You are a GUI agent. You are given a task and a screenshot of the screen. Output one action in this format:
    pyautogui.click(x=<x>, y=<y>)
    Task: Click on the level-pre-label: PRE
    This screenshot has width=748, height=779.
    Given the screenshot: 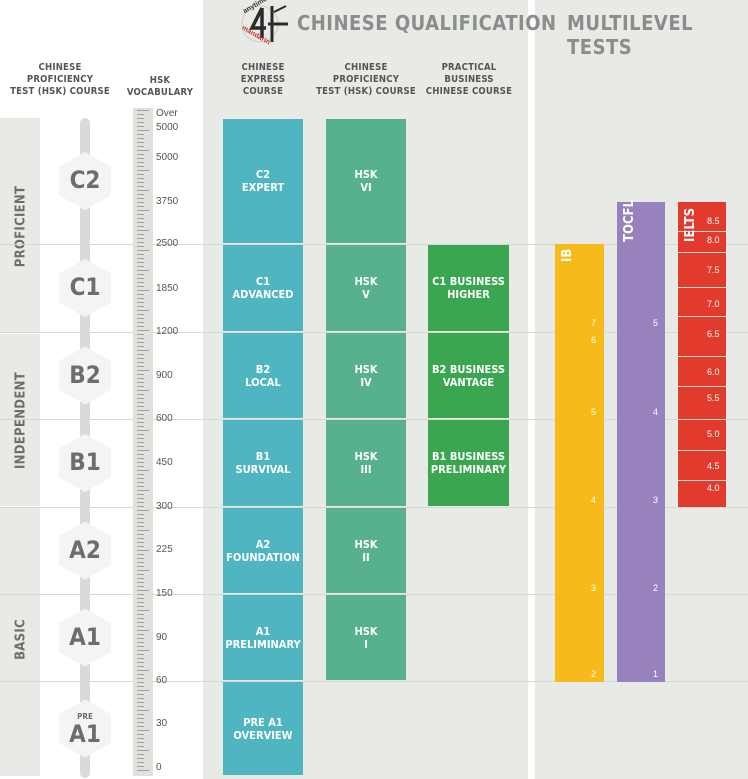 What is the action you would take?
    pyautogui.click(x=85, y=716)
    